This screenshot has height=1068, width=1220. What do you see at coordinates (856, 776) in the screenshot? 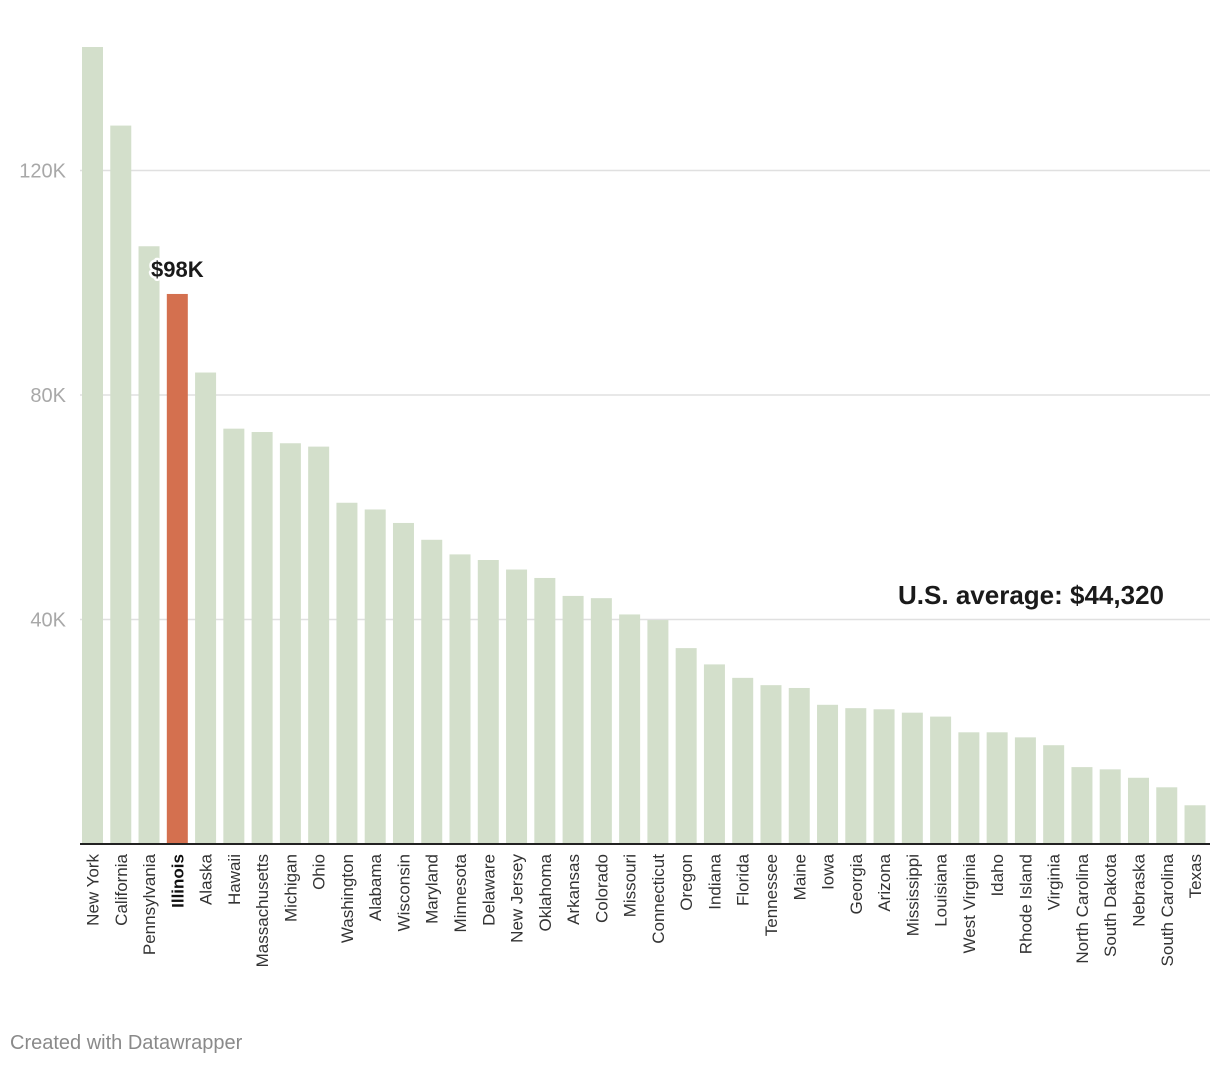
I see `bar-georgia` at bounding box center [856, 776].